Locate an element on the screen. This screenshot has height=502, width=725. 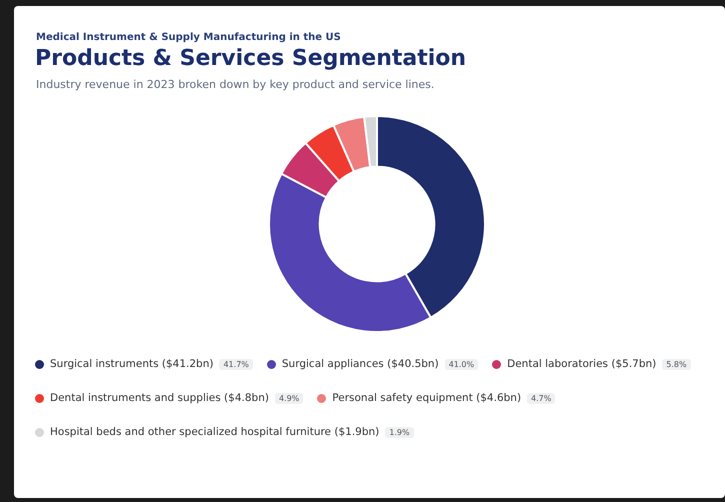
data-label: 1.9% is located at coordinates (399, 432).